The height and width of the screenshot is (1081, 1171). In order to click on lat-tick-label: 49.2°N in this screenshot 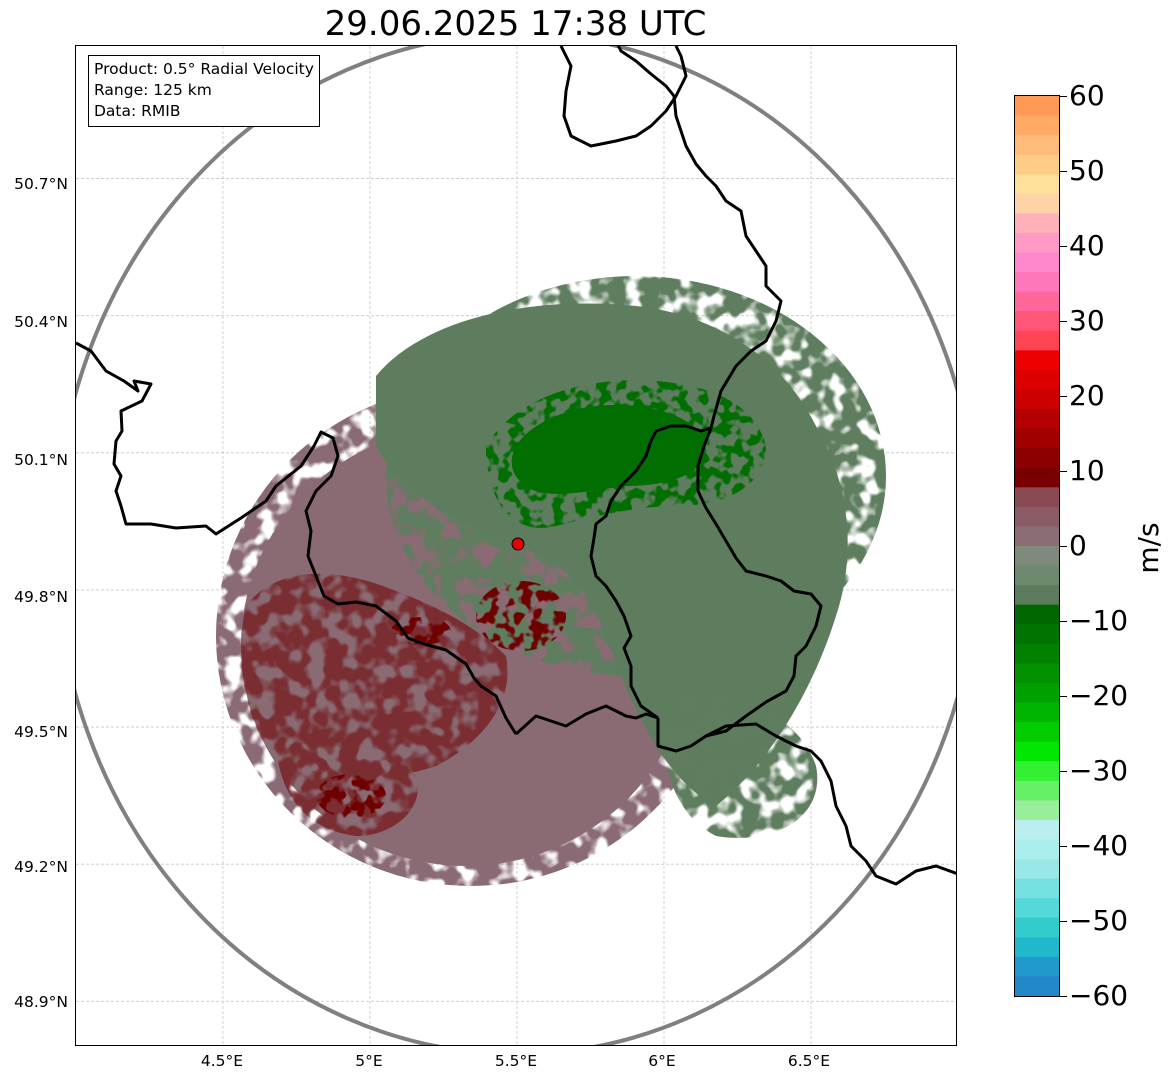, I will do `click(41, 867)`.